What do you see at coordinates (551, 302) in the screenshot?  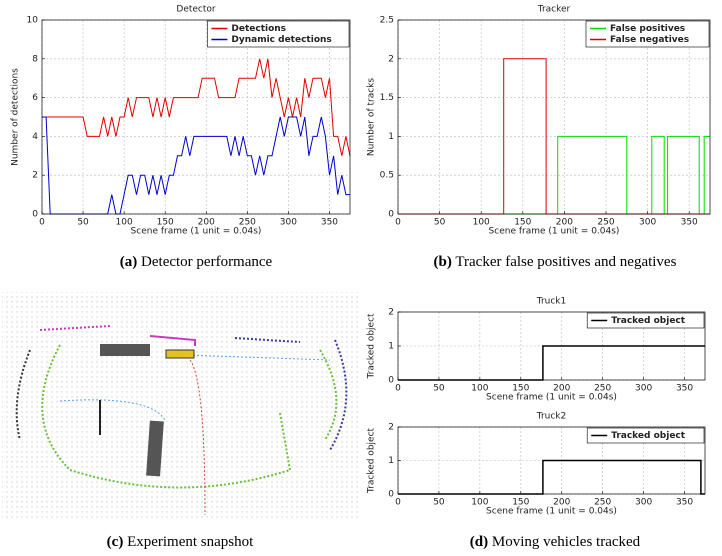 I see `chart-title: Truck1` at bounding box center [551, 302].